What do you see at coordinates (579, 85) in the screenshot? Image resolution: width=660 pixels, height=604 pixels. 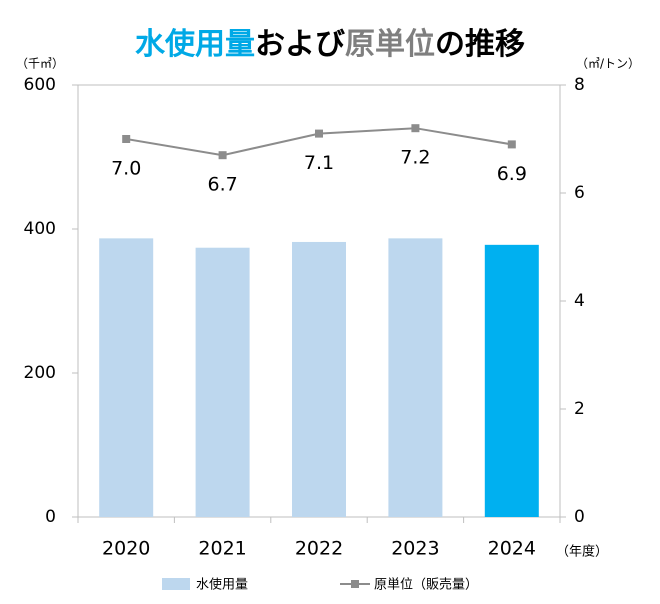 I see `y2-tick-label: 8` at bounding box center [579, 85].